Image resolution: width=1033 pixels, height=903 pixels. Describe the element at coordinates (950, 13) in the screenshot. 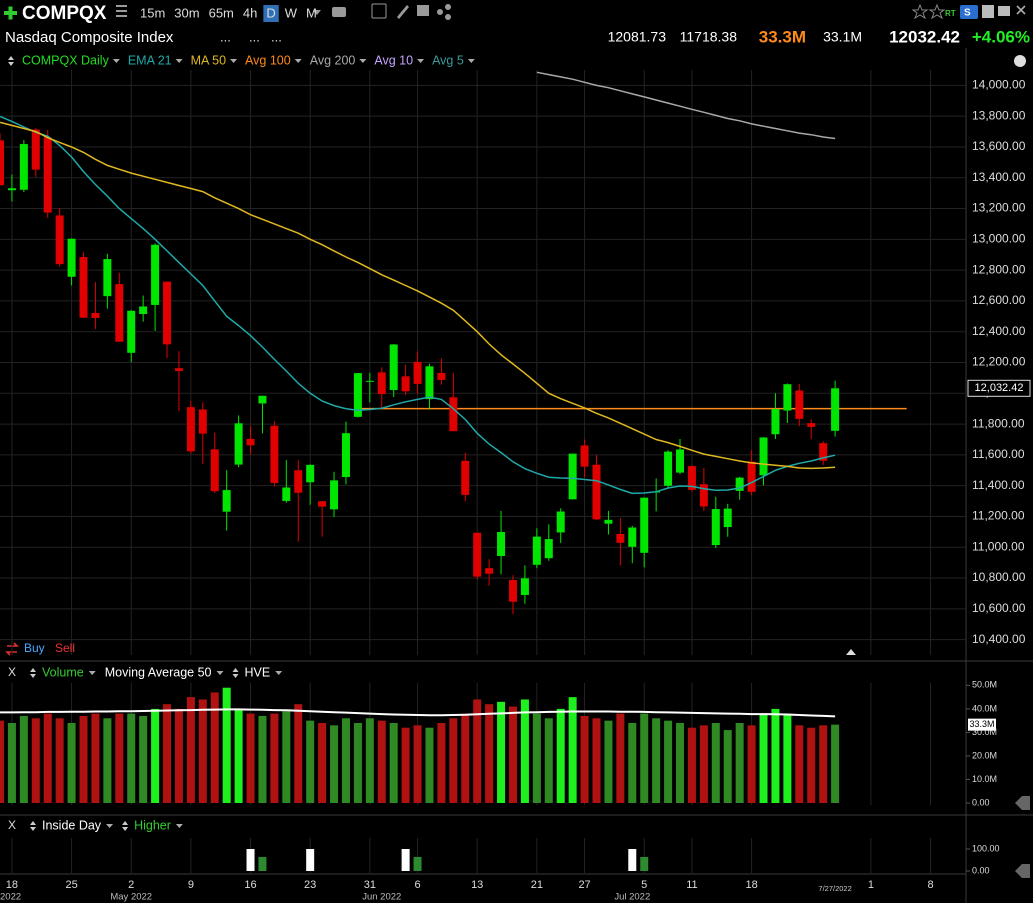

I see `badge: RT` at that location.